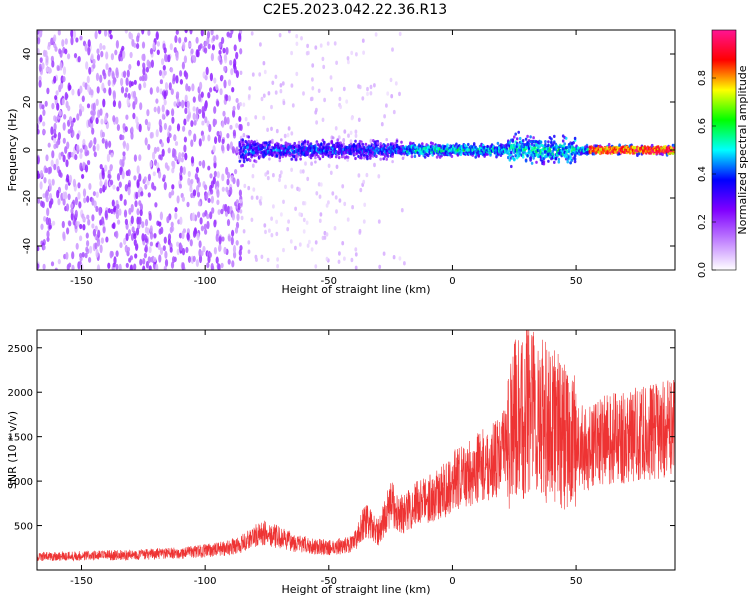 The image size is (750, 600). What do you see at coordinates (12, 150) in the screenshot?
I see `spectrogram-y-axis-label: Frequency (Hz)` at bounding box center [12, 150].